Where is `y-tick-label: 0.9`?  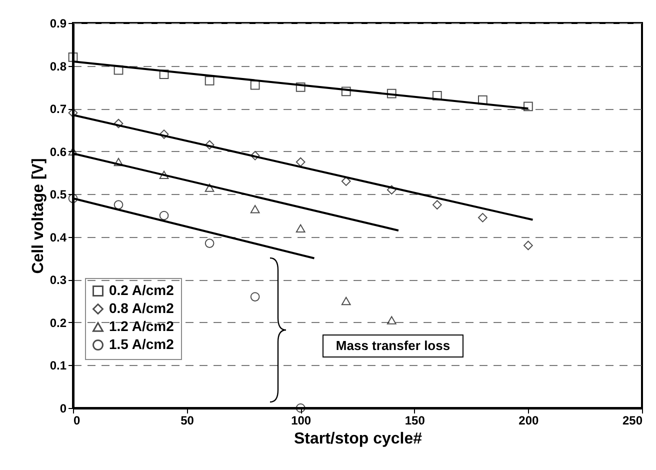
y-tick-label: 0.9 is located at coordinates (58, 23).